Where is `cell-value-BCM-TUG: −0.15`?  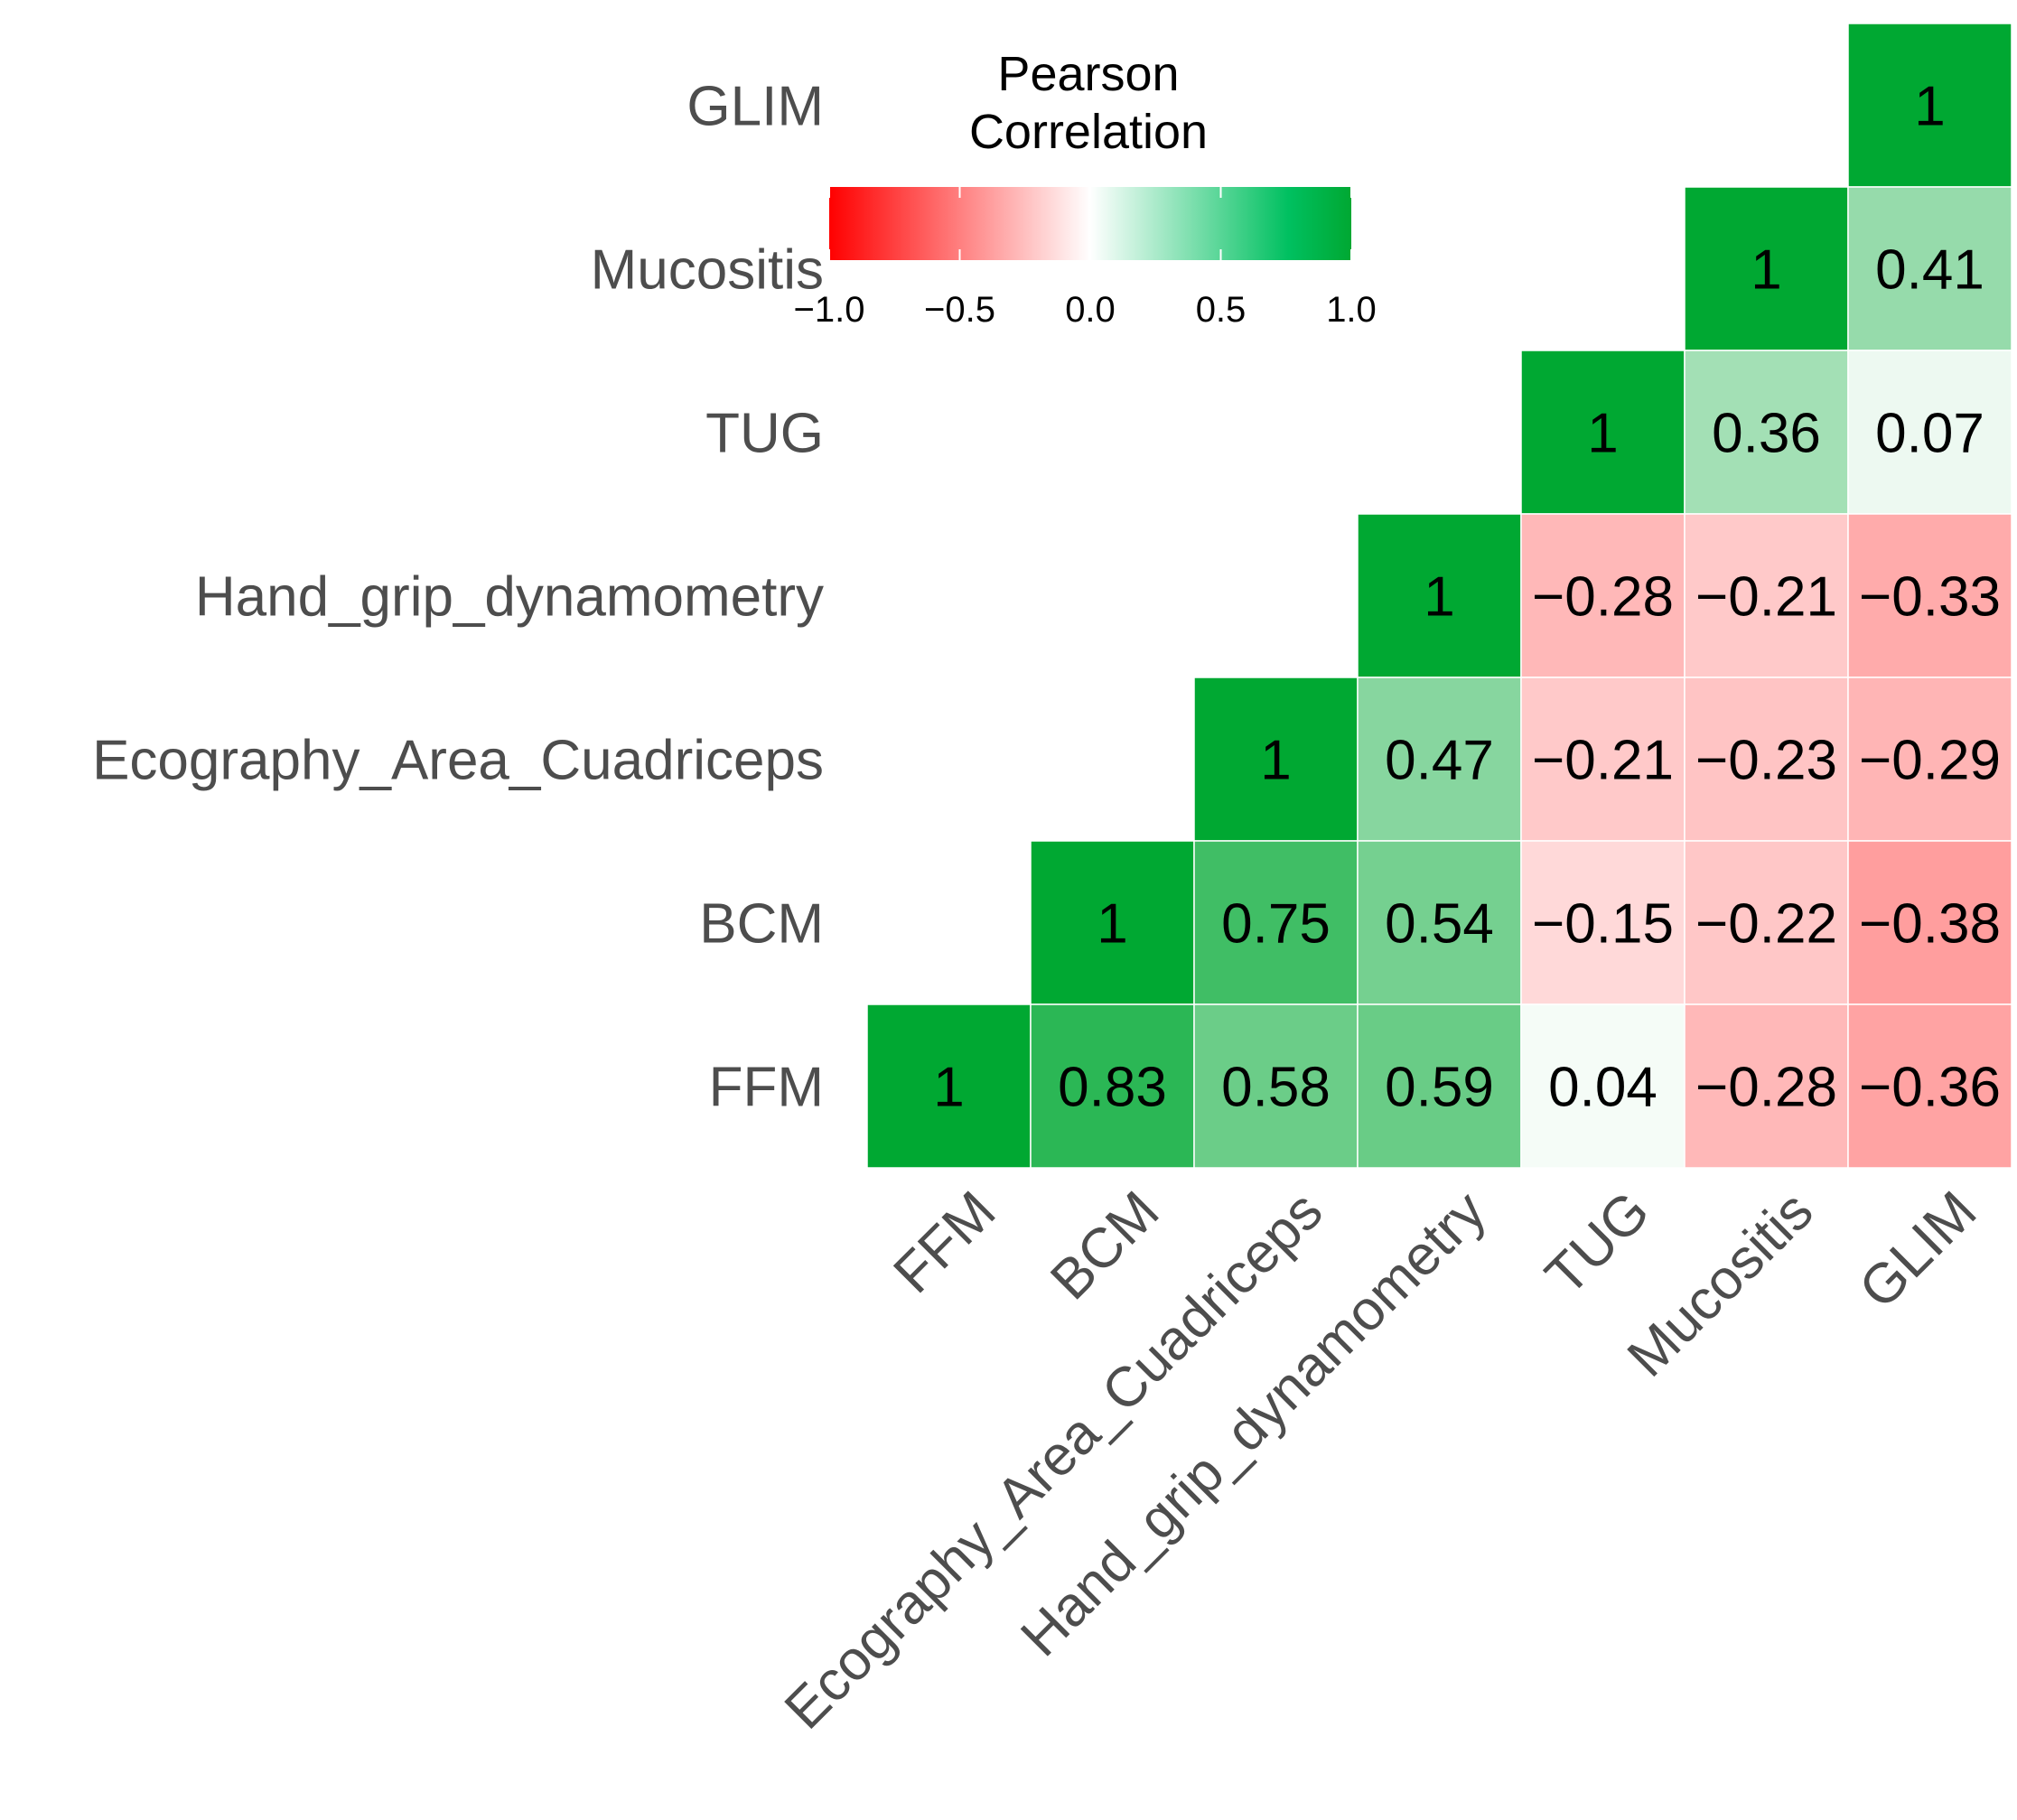 cell-value-BCM-TUG: −0.15 is located at coordinates (1603, 924).